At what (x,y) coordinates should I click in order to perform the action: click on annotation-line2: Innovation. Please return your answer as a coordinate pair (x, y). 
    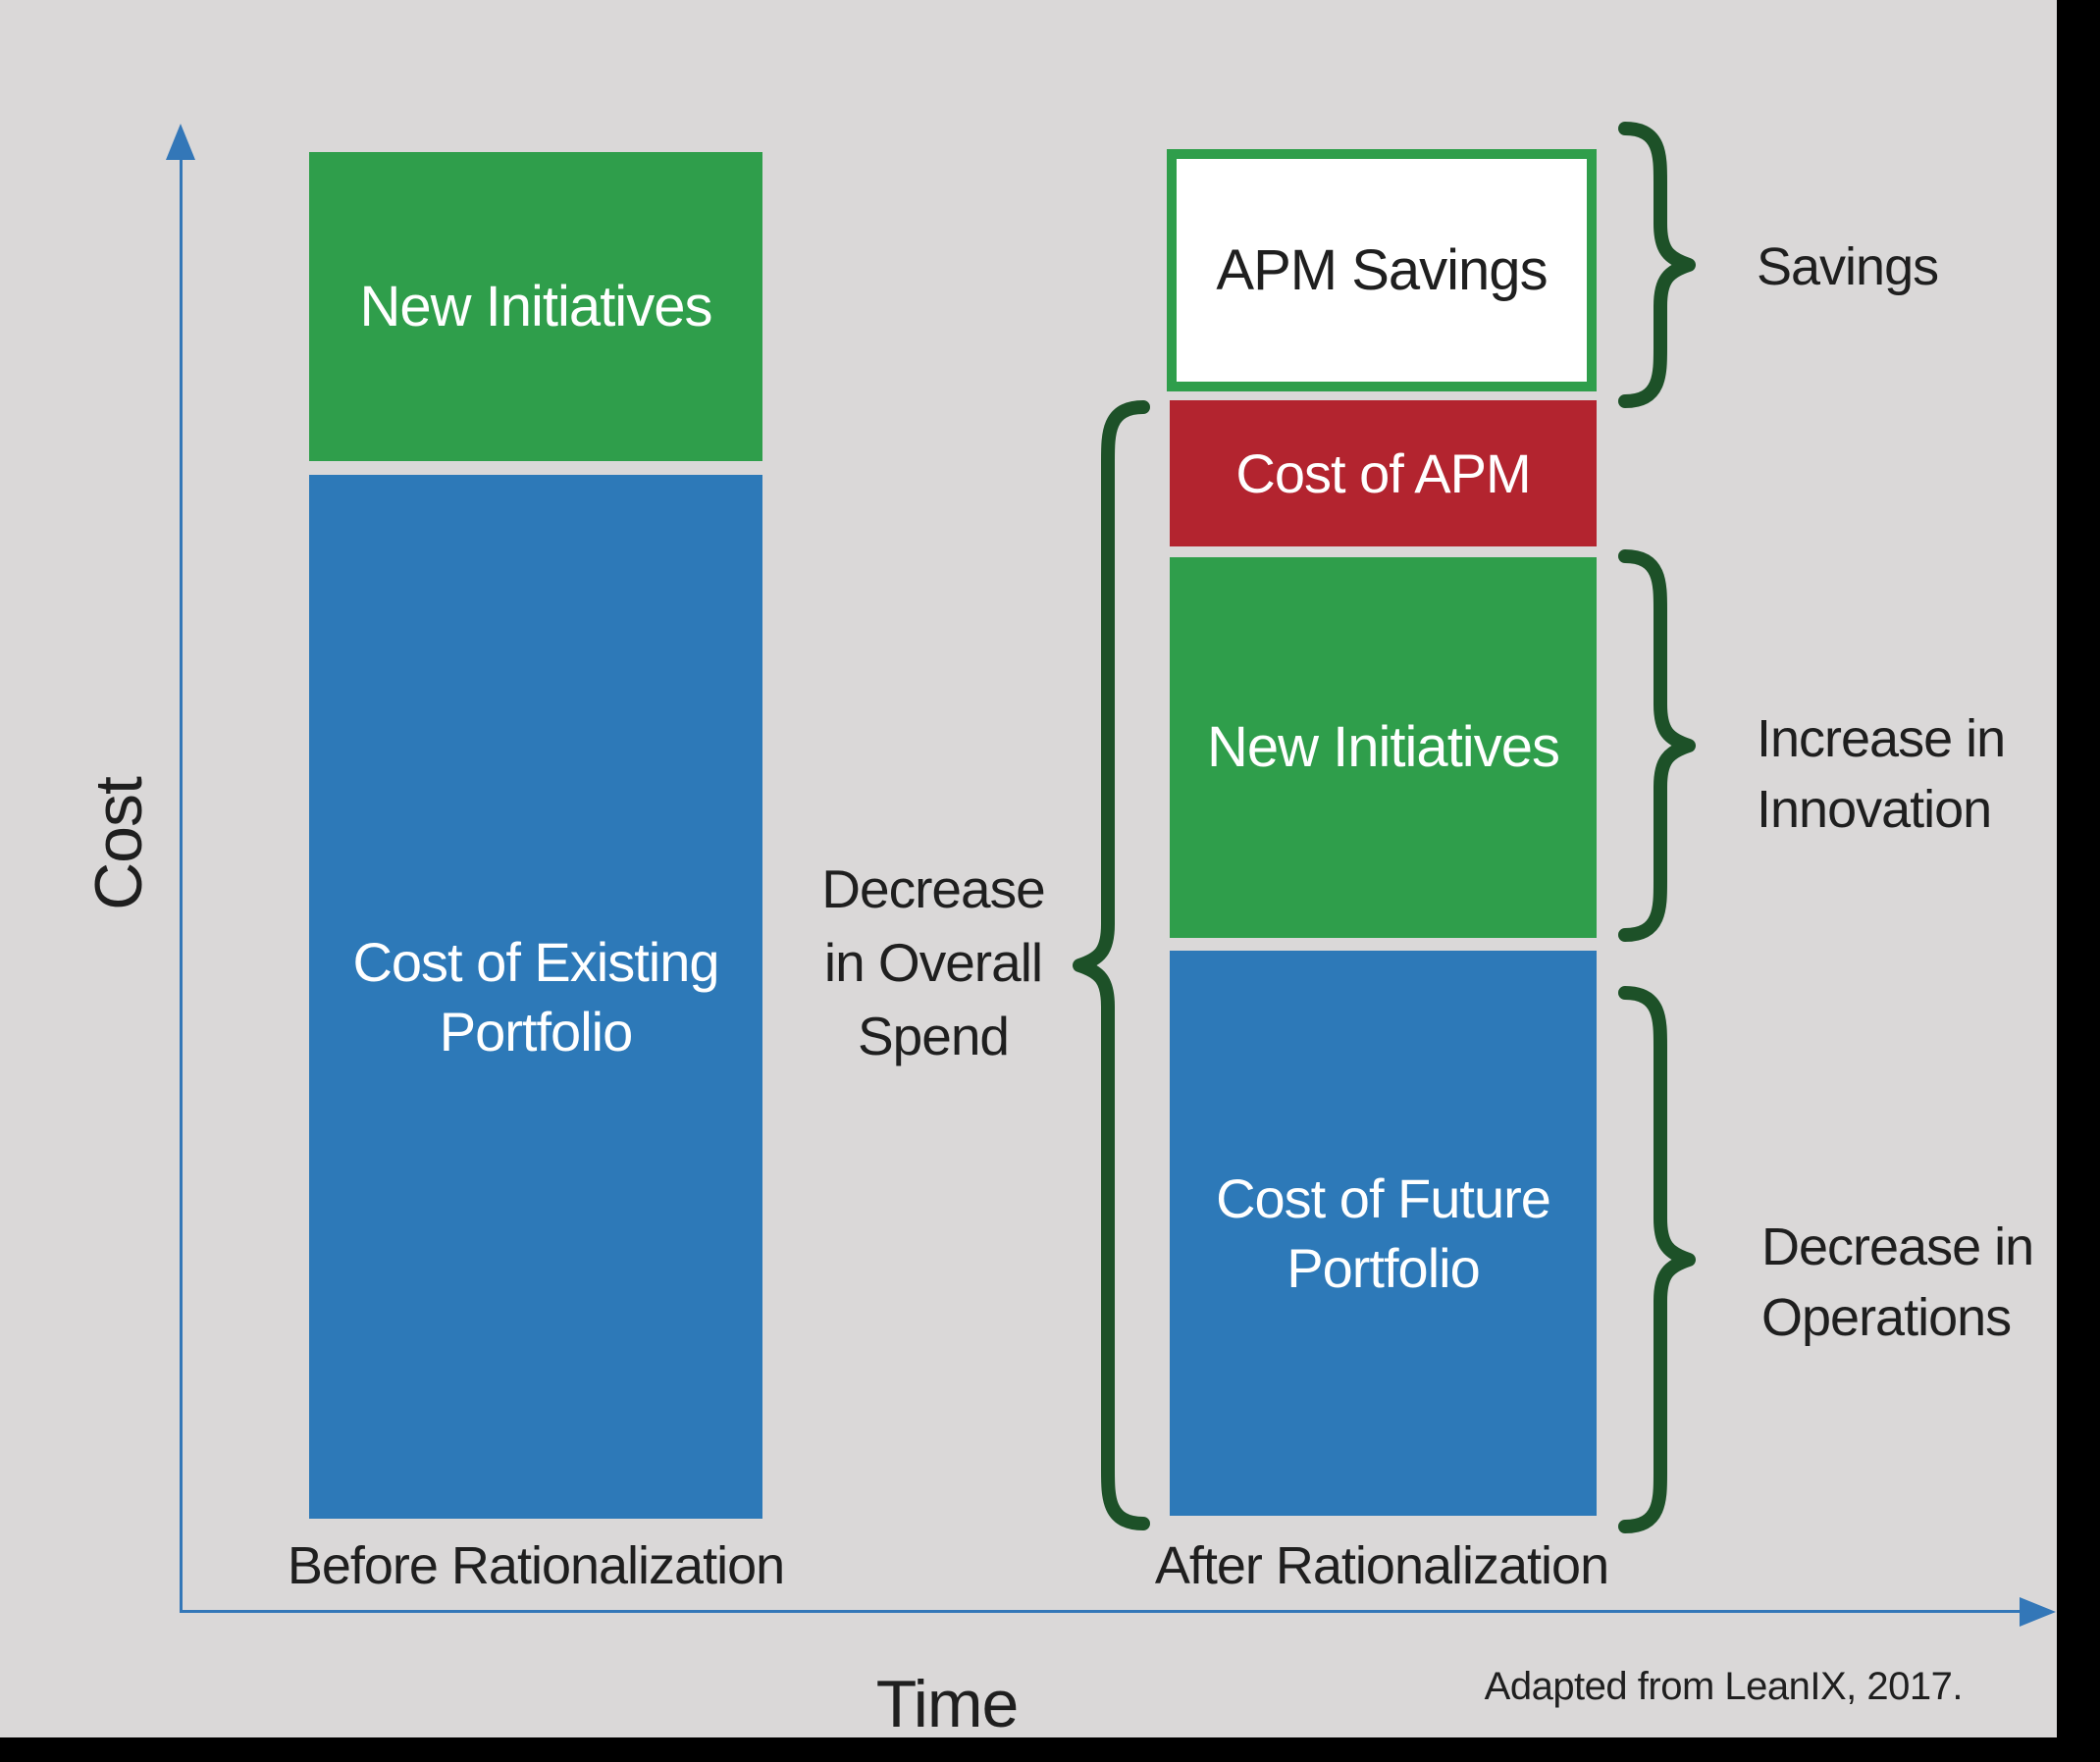
    Looking at the image, I should click on (1874, 809).